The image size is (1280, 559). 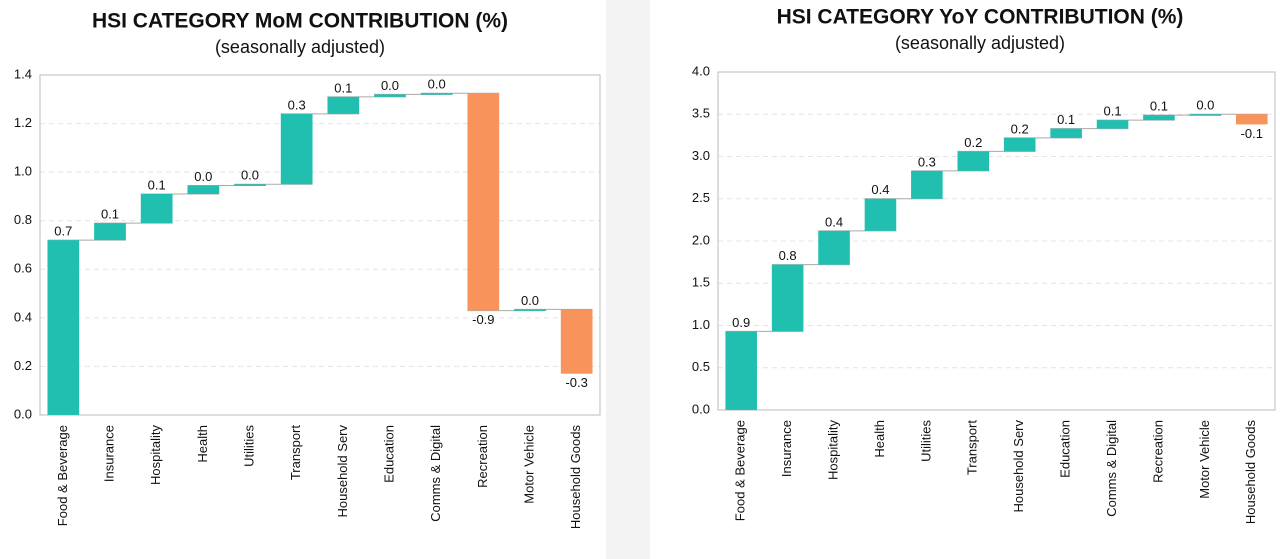 I want to click on y-tick-label: 1.5, so click(x=701, y=282).